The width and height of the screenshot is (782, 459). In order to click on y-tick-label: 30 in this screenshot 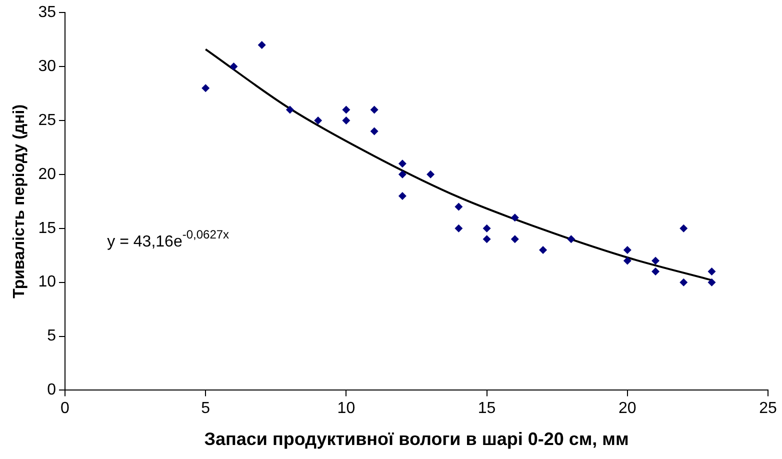, I will do `click(47, 66)`.